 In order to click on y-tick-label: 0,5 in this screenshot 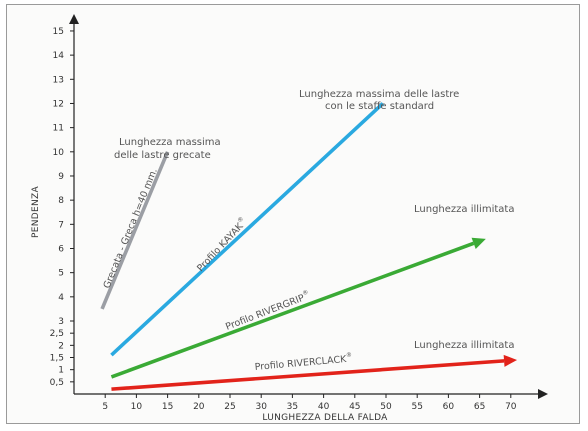, I will do `click(57, 383)`.